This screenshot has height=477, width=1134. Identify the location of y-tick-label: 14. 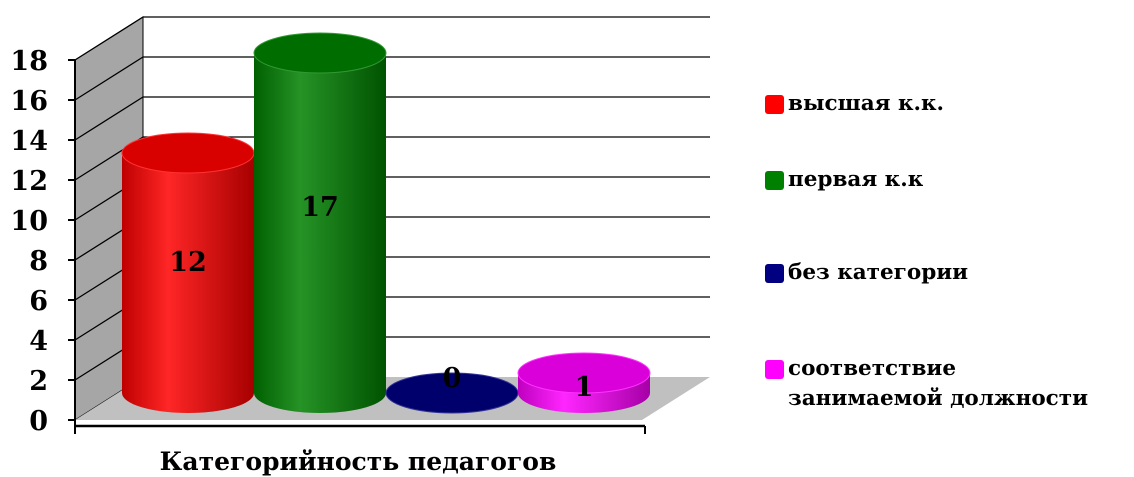
(29, 141).